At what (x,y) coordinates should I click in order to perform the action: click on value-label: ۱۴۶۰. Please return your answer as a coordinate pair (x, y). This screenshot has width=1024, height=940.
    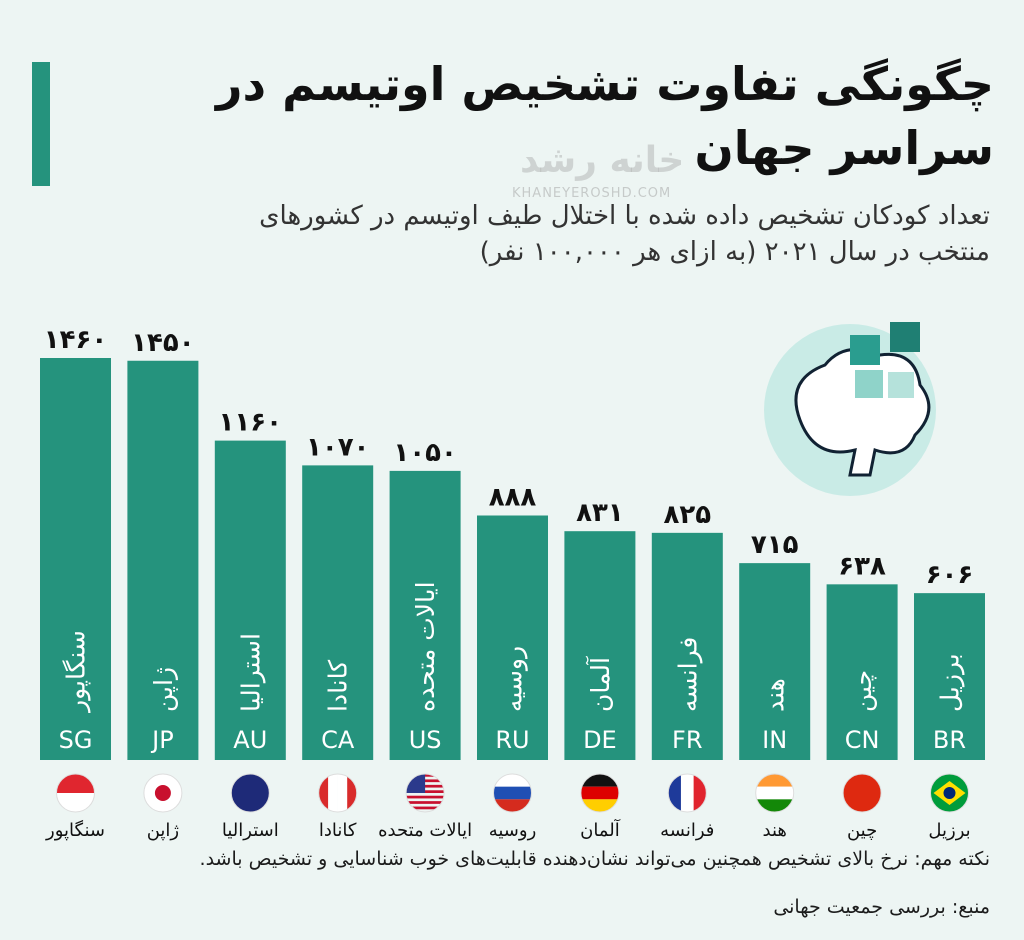
    Looking at the image, I should click on (75, 340).